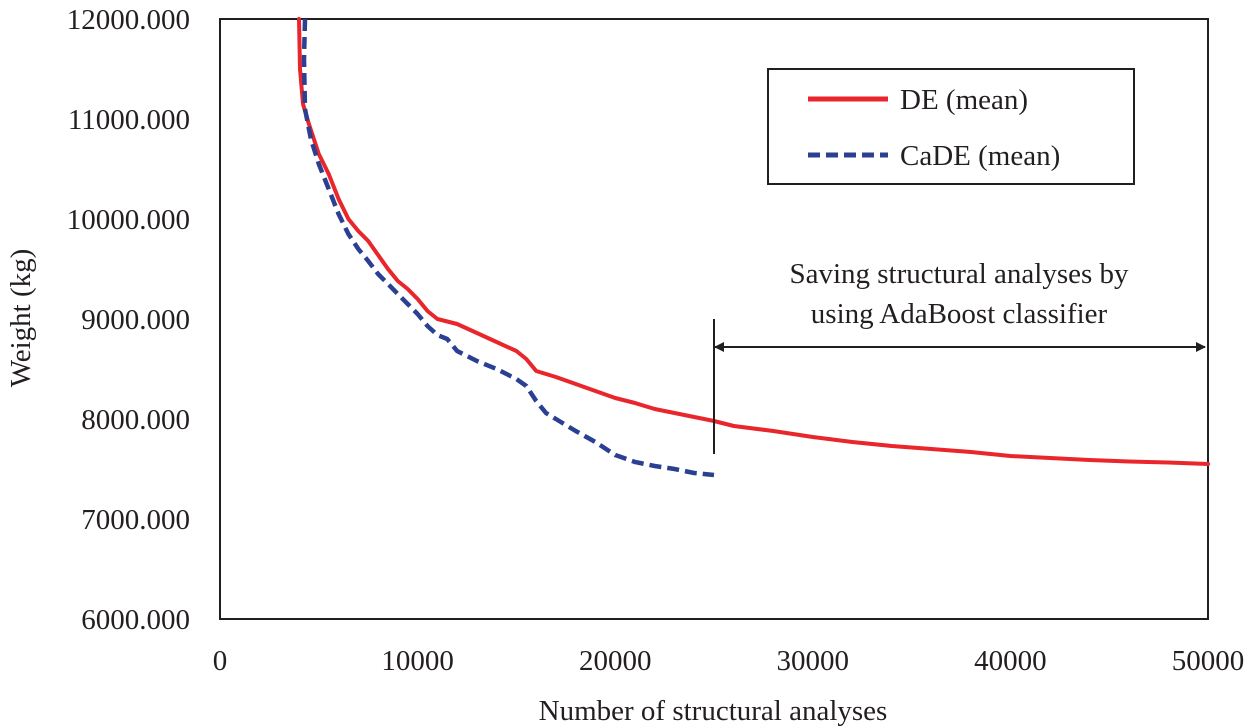  What do you see at coordinates (1010, 661) in the screenshot?
I see `x-tick-label: 40000` at bounding box center [1010, 661].